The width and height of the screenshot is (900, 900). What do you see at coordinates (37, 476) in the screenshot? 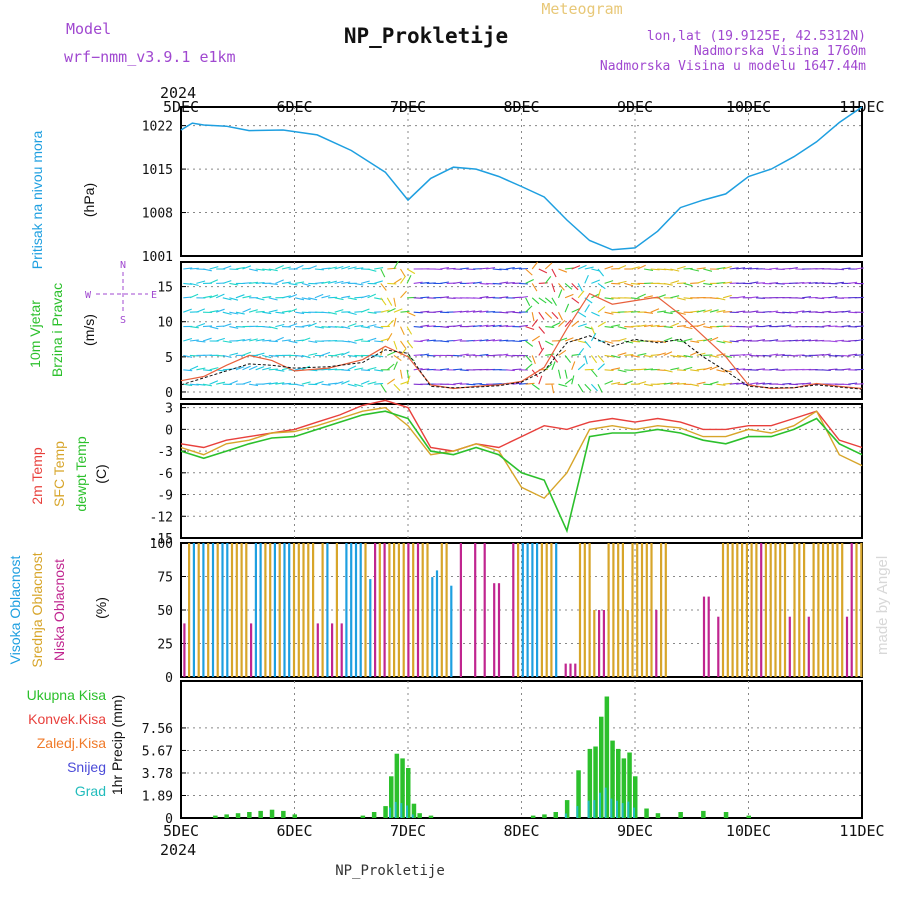
I see `temp-ylabel: 2m Temp` at bounding box center [37, 476].